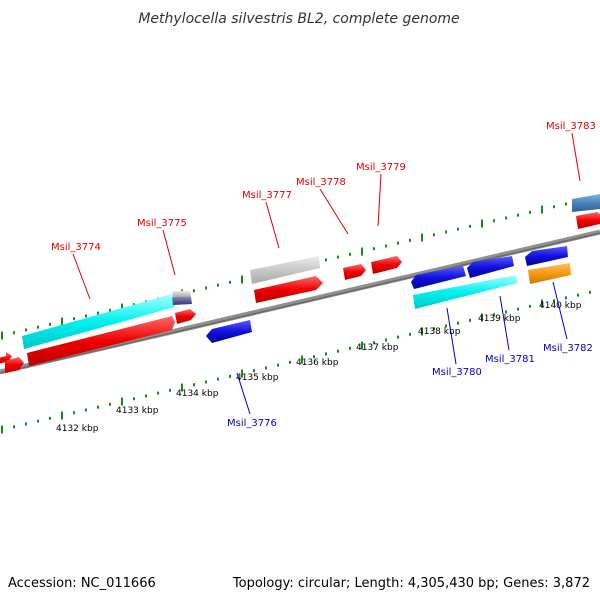 The height and width of the screenshot is (600, 600). Describe the element at coordinates (197, 394) in the screenshot. I see `kbp-label-4134: 4134 kbp` at that location.